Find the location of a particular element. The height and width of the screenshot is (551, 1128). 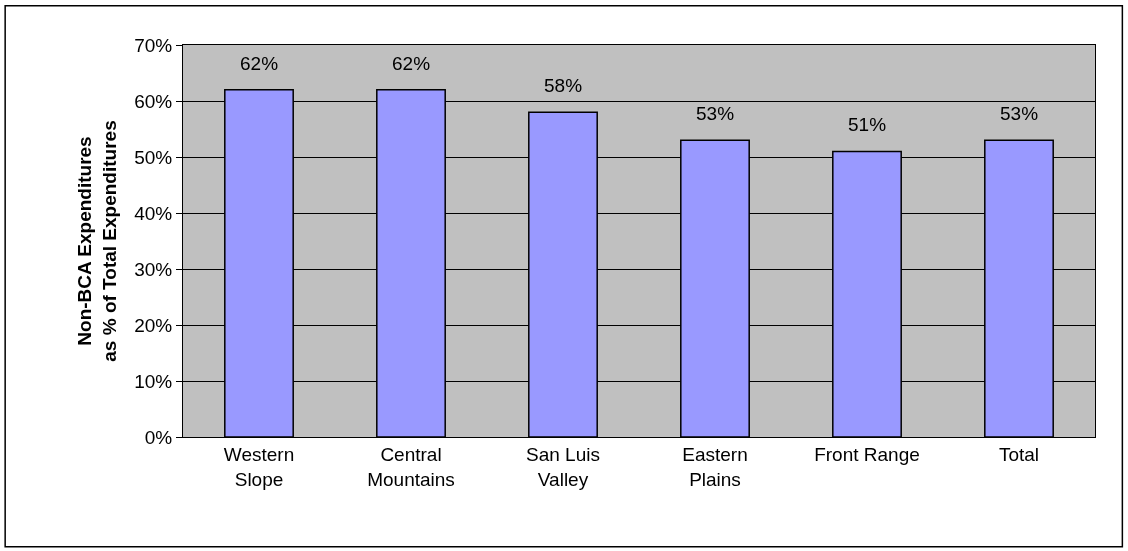

y-tick-label: 70% is located at coordinates (153, 45).